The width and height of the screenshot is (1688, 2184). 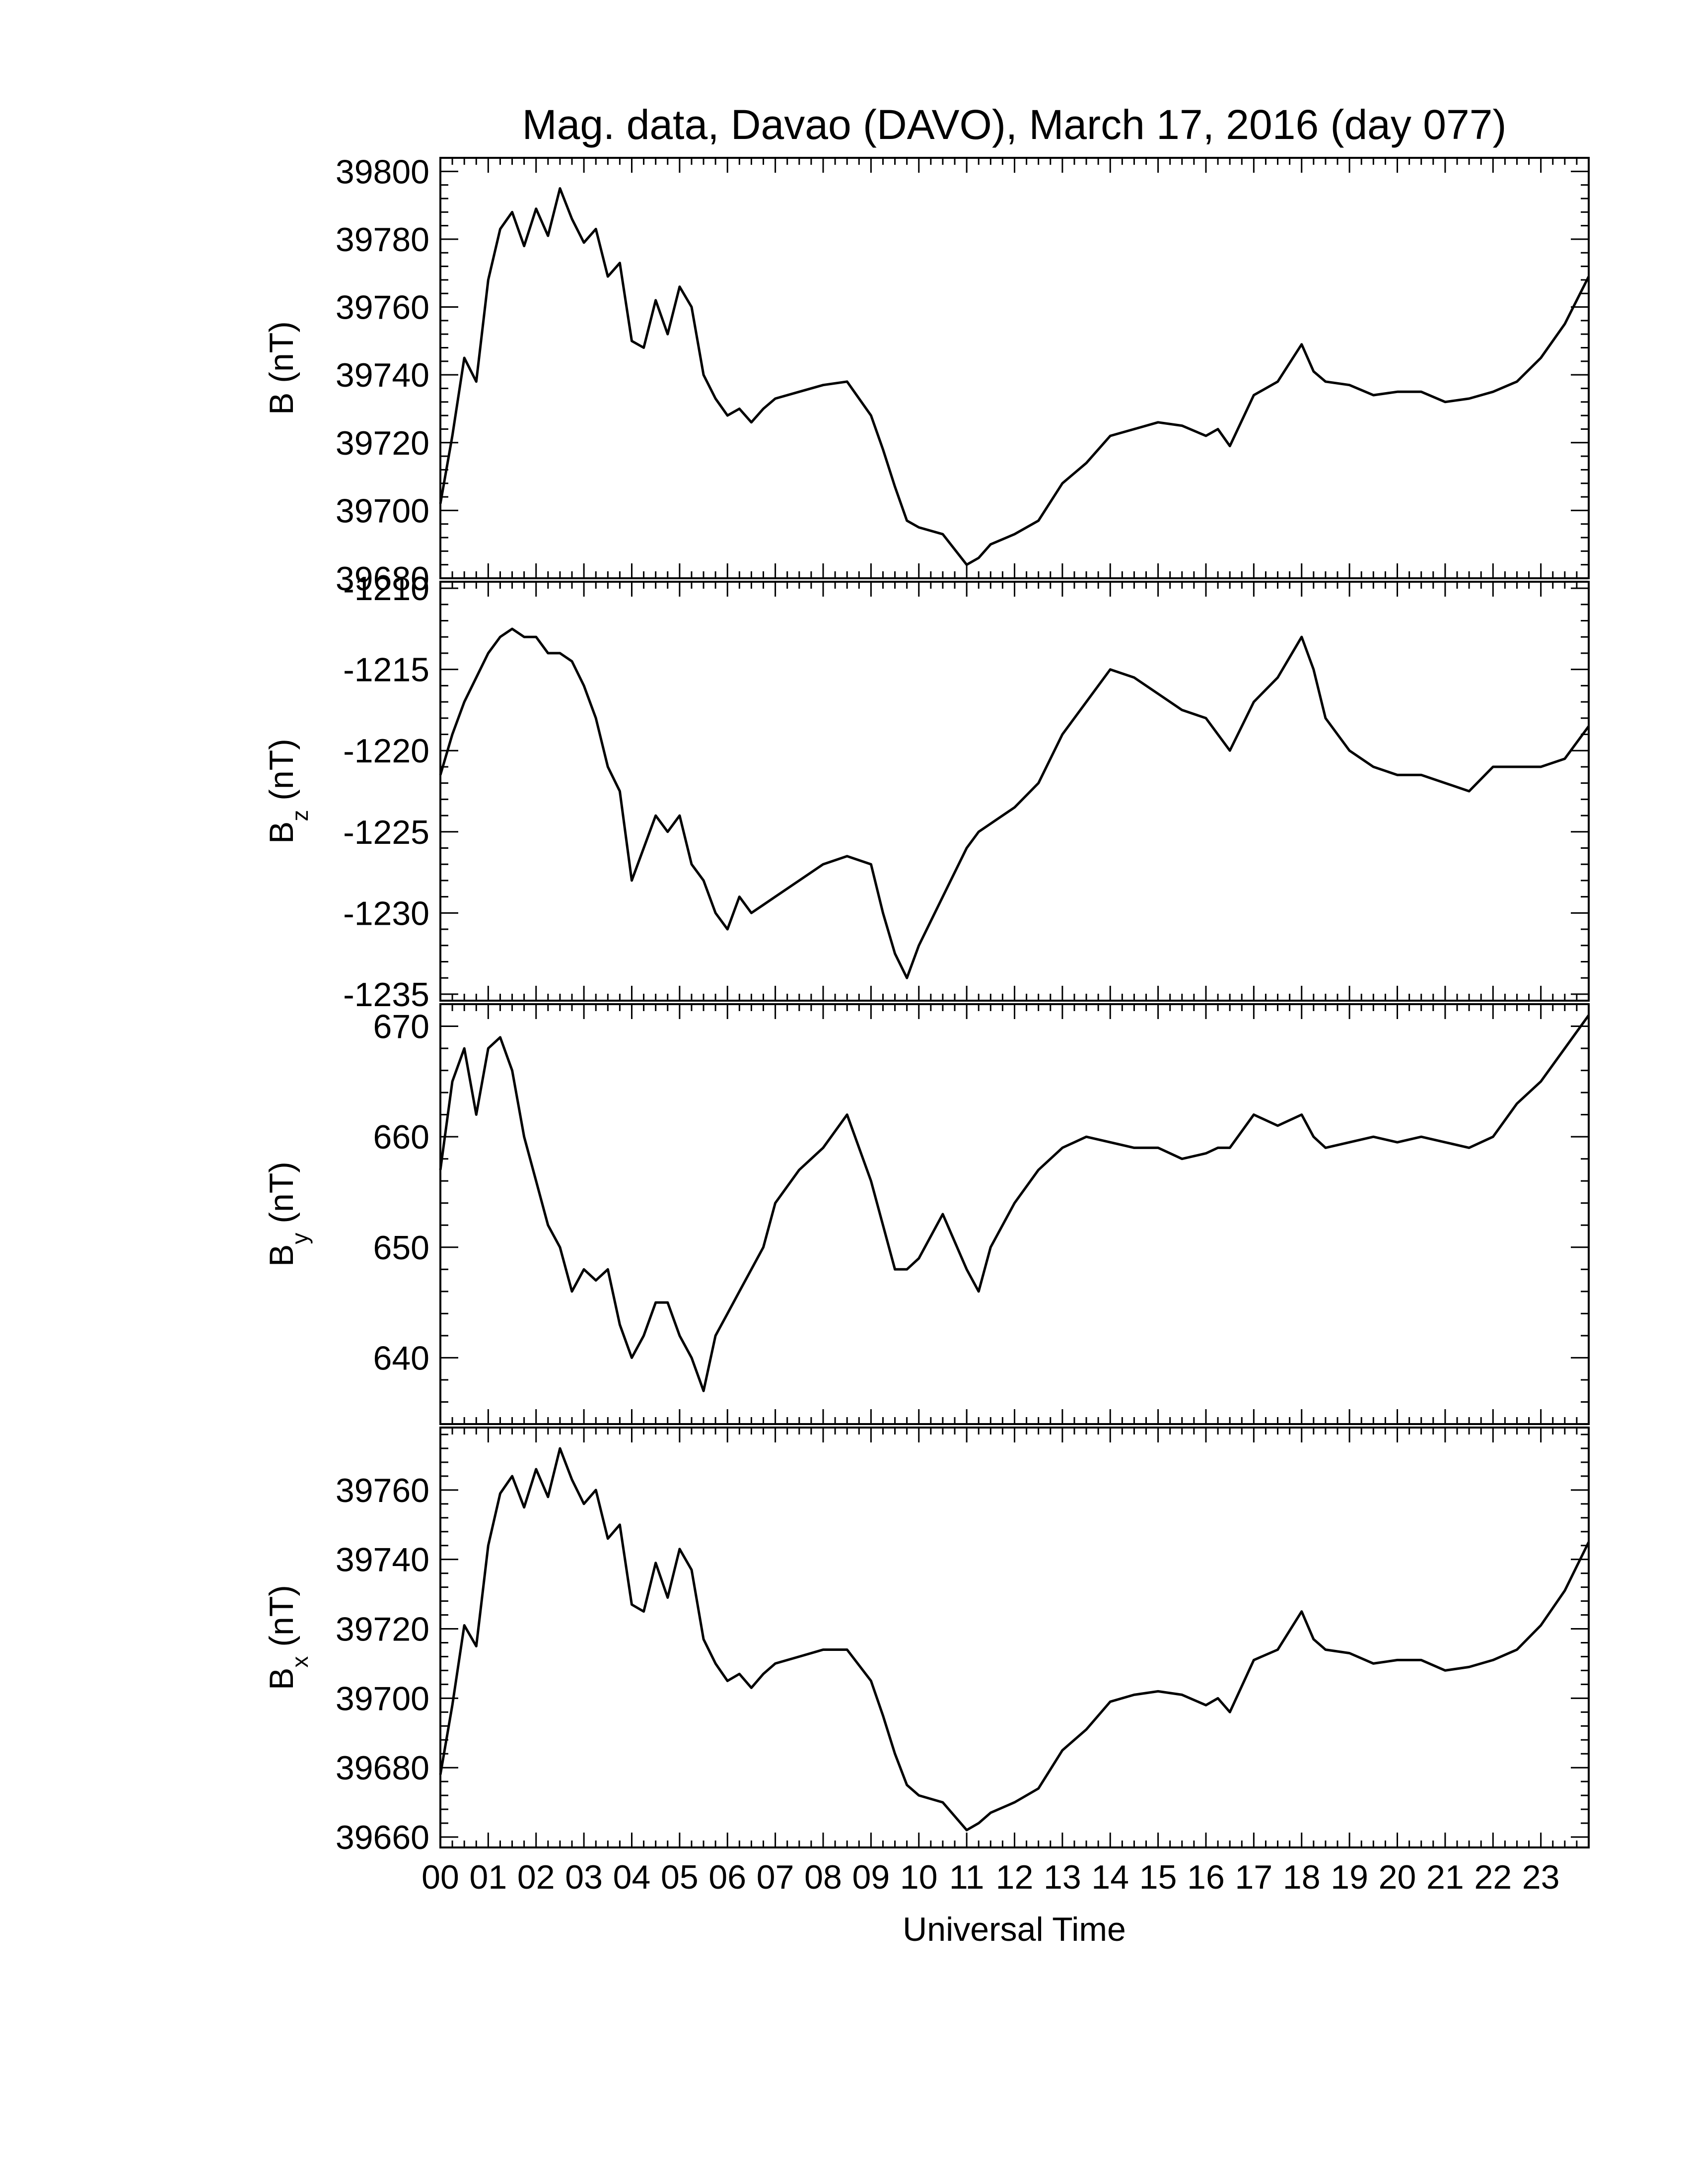 What do you see at coordinates (1302, 1877) in the screenshot?
I see `x-tick-label: 18` at bounding box center [1302, 1877].